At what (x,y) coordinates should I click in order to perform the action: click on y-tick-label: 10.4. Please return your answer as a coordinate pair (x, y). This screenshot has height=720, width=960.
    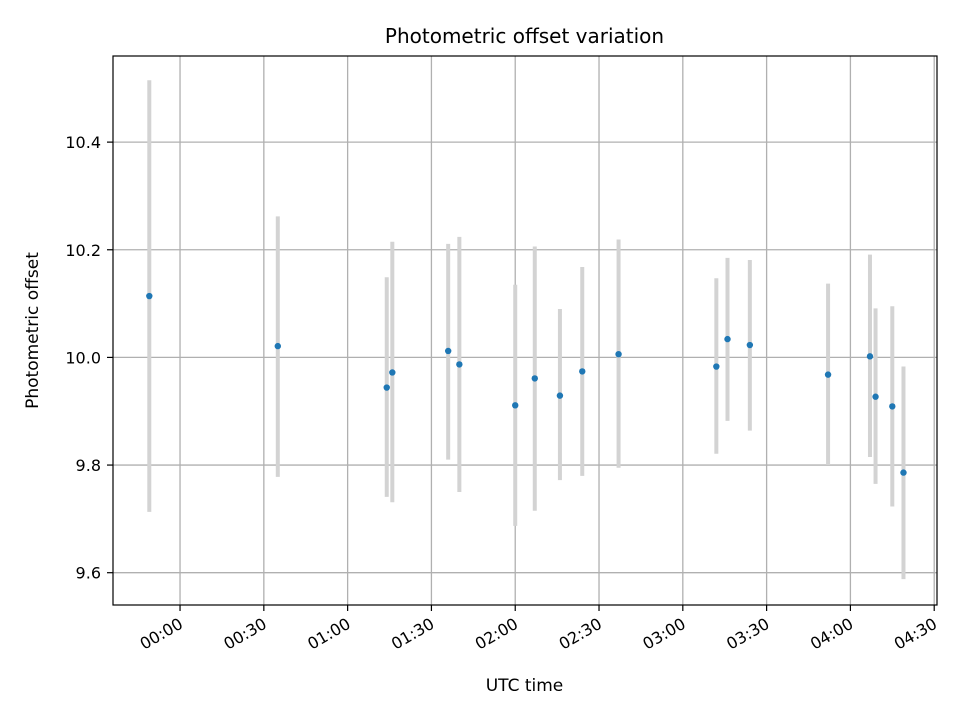
    Looking at the image, I should click on (83, 142).